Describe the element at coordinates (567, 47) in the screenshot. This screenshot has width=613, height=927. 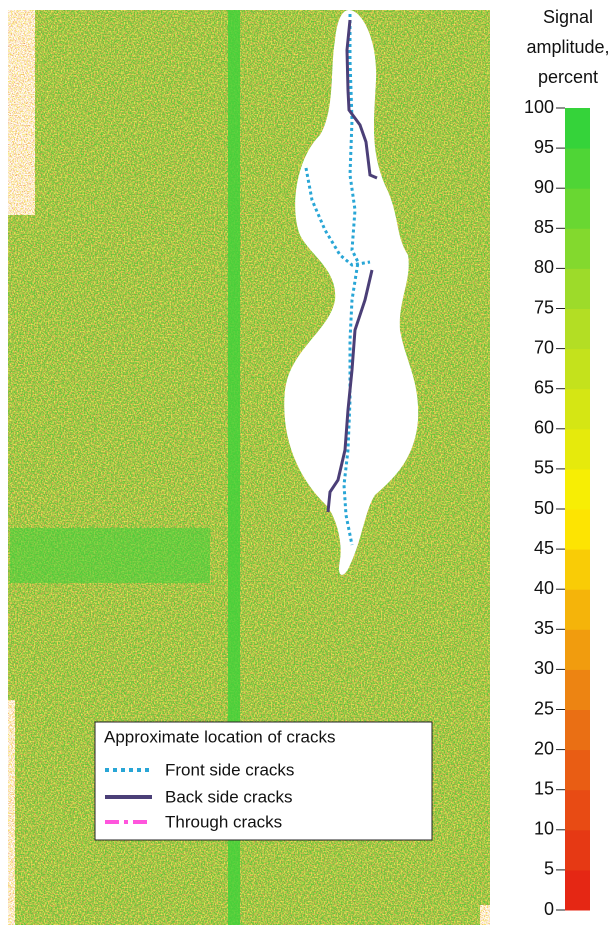
I see `colorbar-title: amplitude,` at that location.